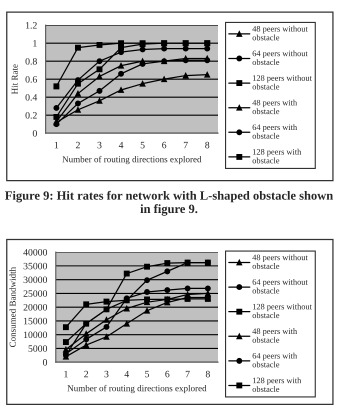 The height and width of the screenshot is (406, 338). I want to click on y-tick-label: 25000, so click(36, 293).